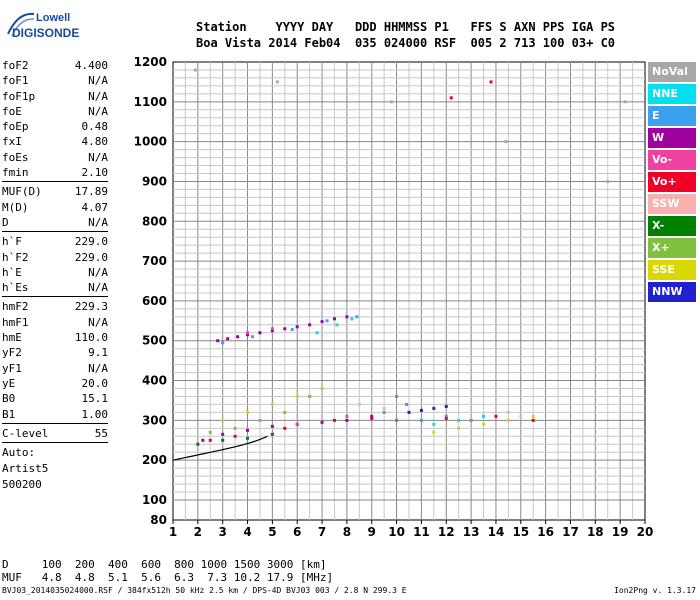 This screenshot has width=700, height=600. Describe the element at coordinates (496, 532) in the screenshot. I see `x-tick-label: 14` at that location.